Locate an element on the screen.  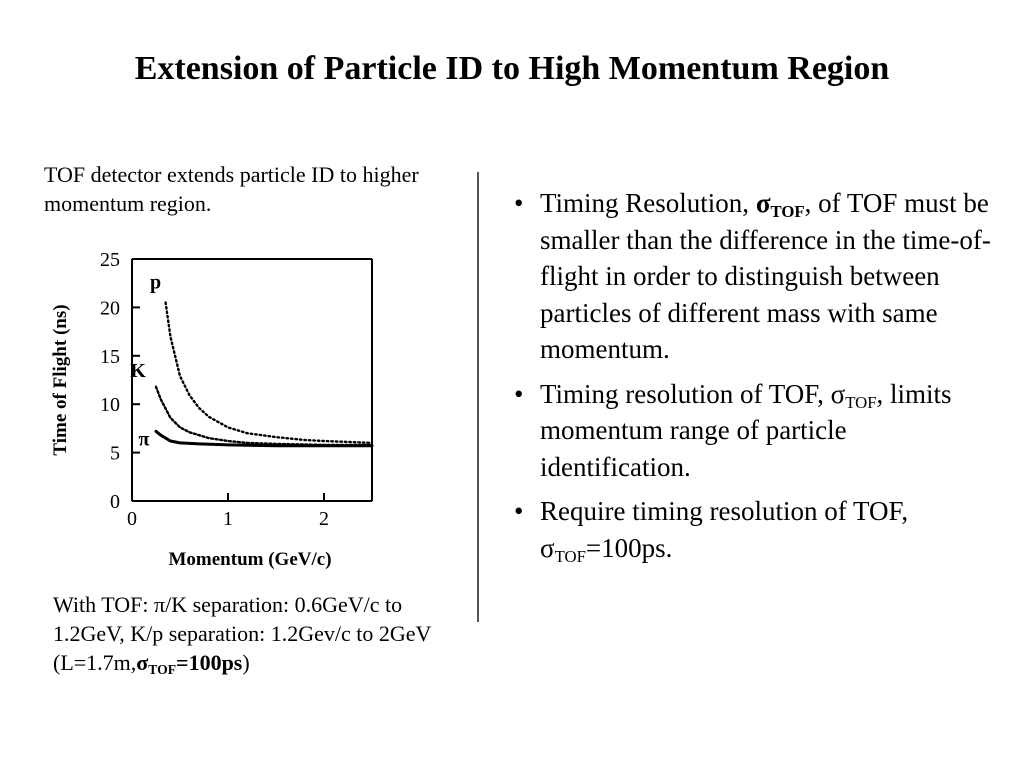
series-label: π is located at coordinates (144, 439).